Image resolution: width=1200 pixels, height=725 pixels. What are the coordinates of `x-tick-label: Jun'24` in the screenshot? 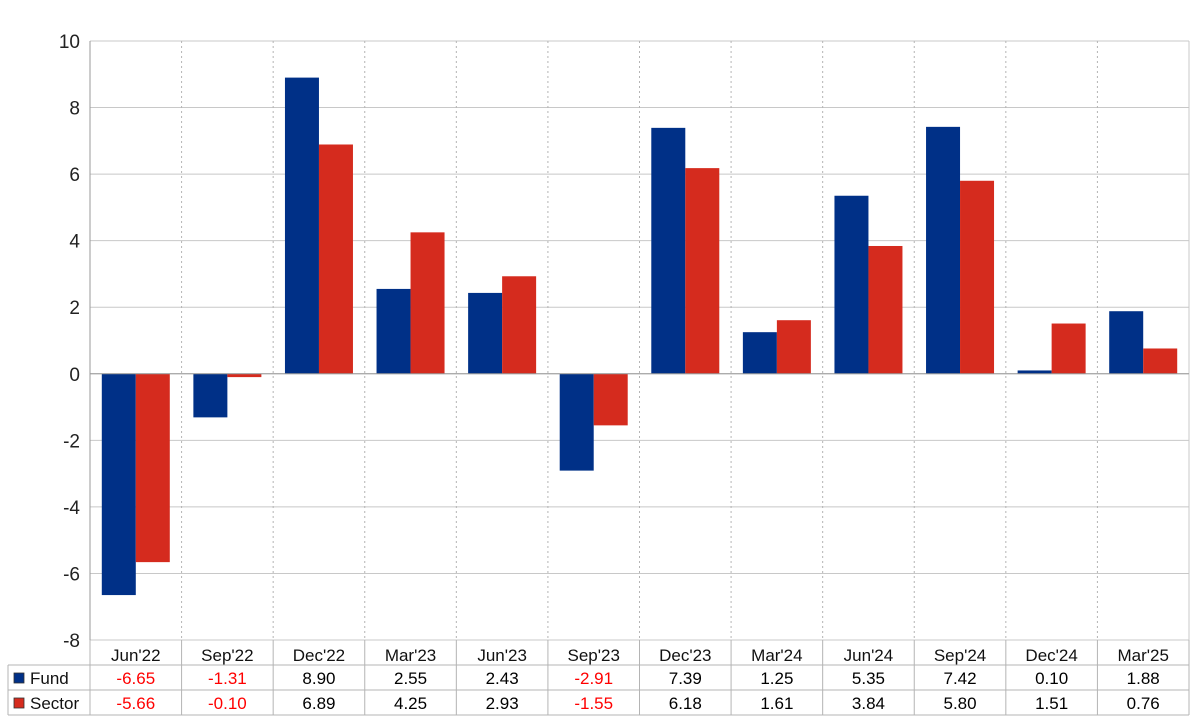 It's located at (869, 655).